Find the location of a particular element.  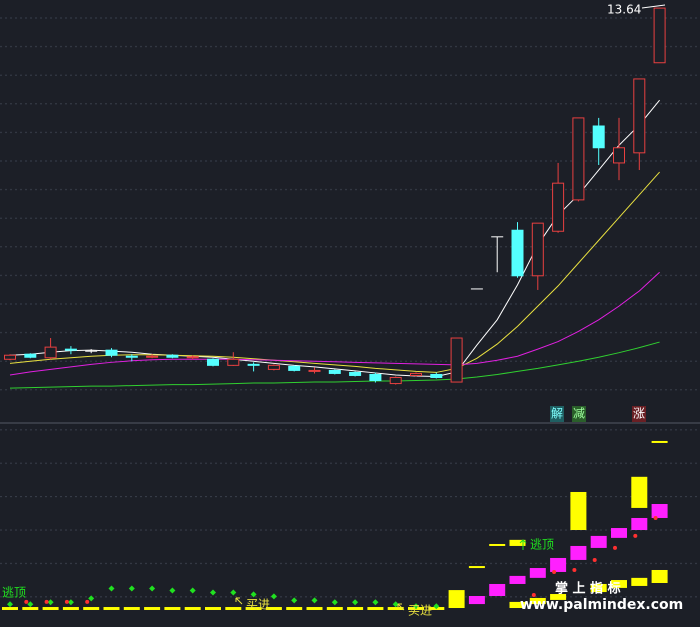

annotations: 逃顶 买进 买进 逃顶 掌 上 指 标 www.palmindex.com is located at coordinates (342, 578).